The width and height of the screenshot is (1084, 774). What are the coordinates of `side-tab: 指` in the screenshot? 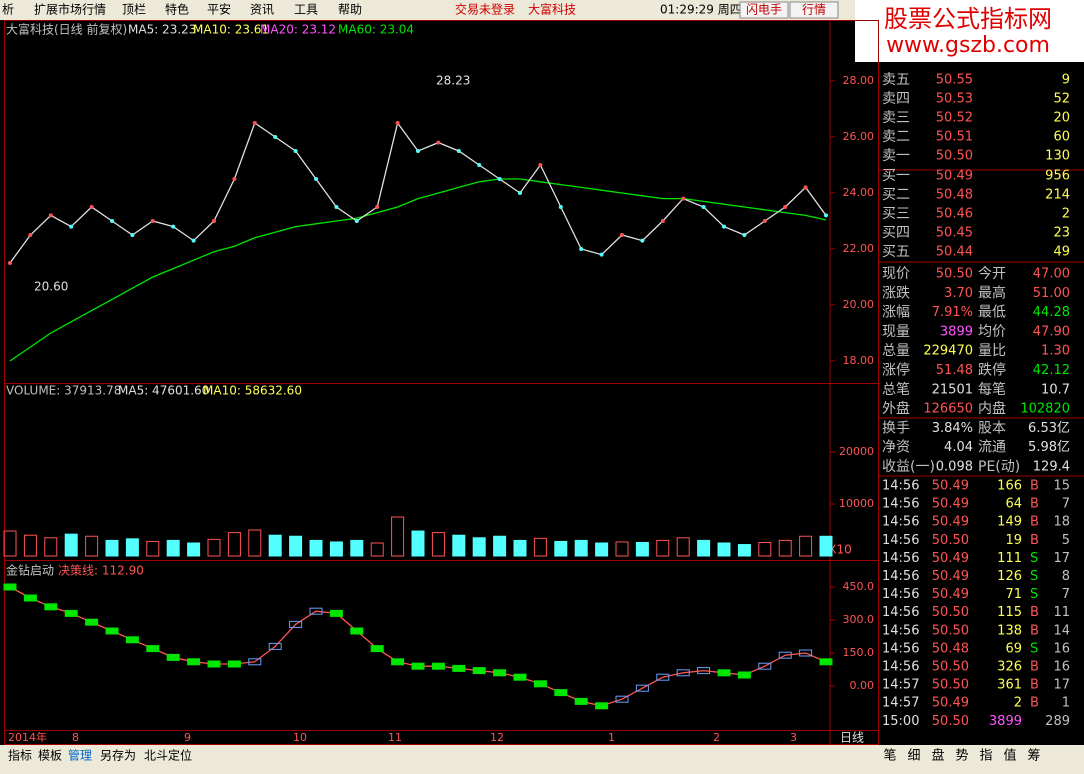 It's located at (985, 756).